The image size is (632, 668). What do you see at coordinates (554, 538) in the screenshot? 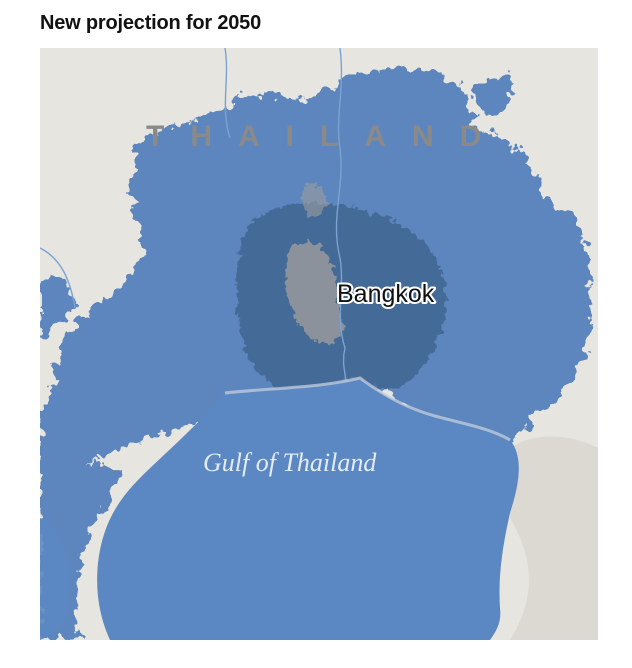
I see `eastern-hills` at bounding box center [554, 538].